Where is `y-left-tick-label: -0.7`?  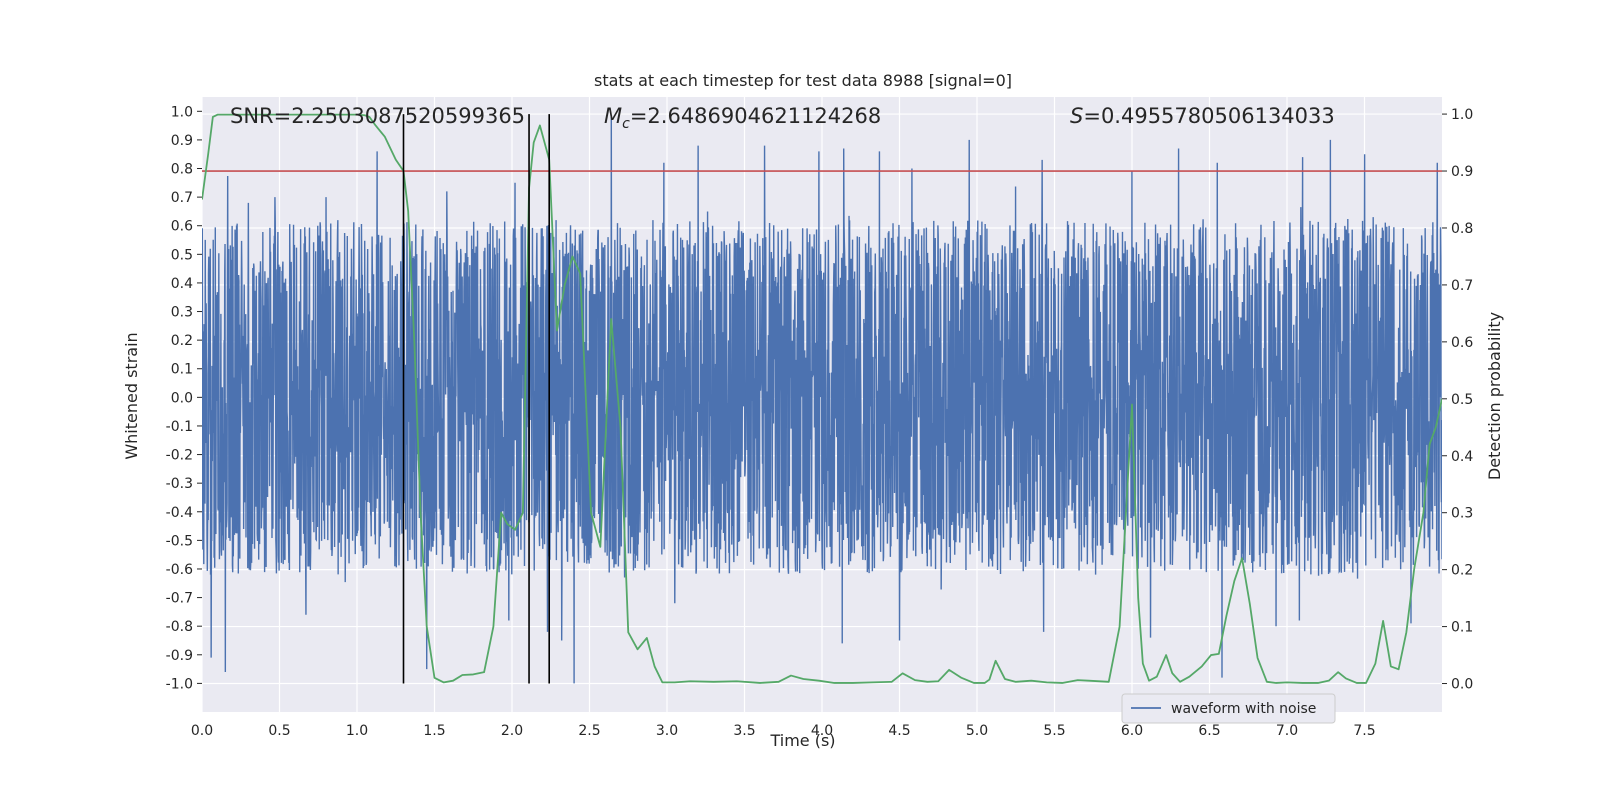 y-left-tick-label: -0.7 is located at coordinates (179, 599).